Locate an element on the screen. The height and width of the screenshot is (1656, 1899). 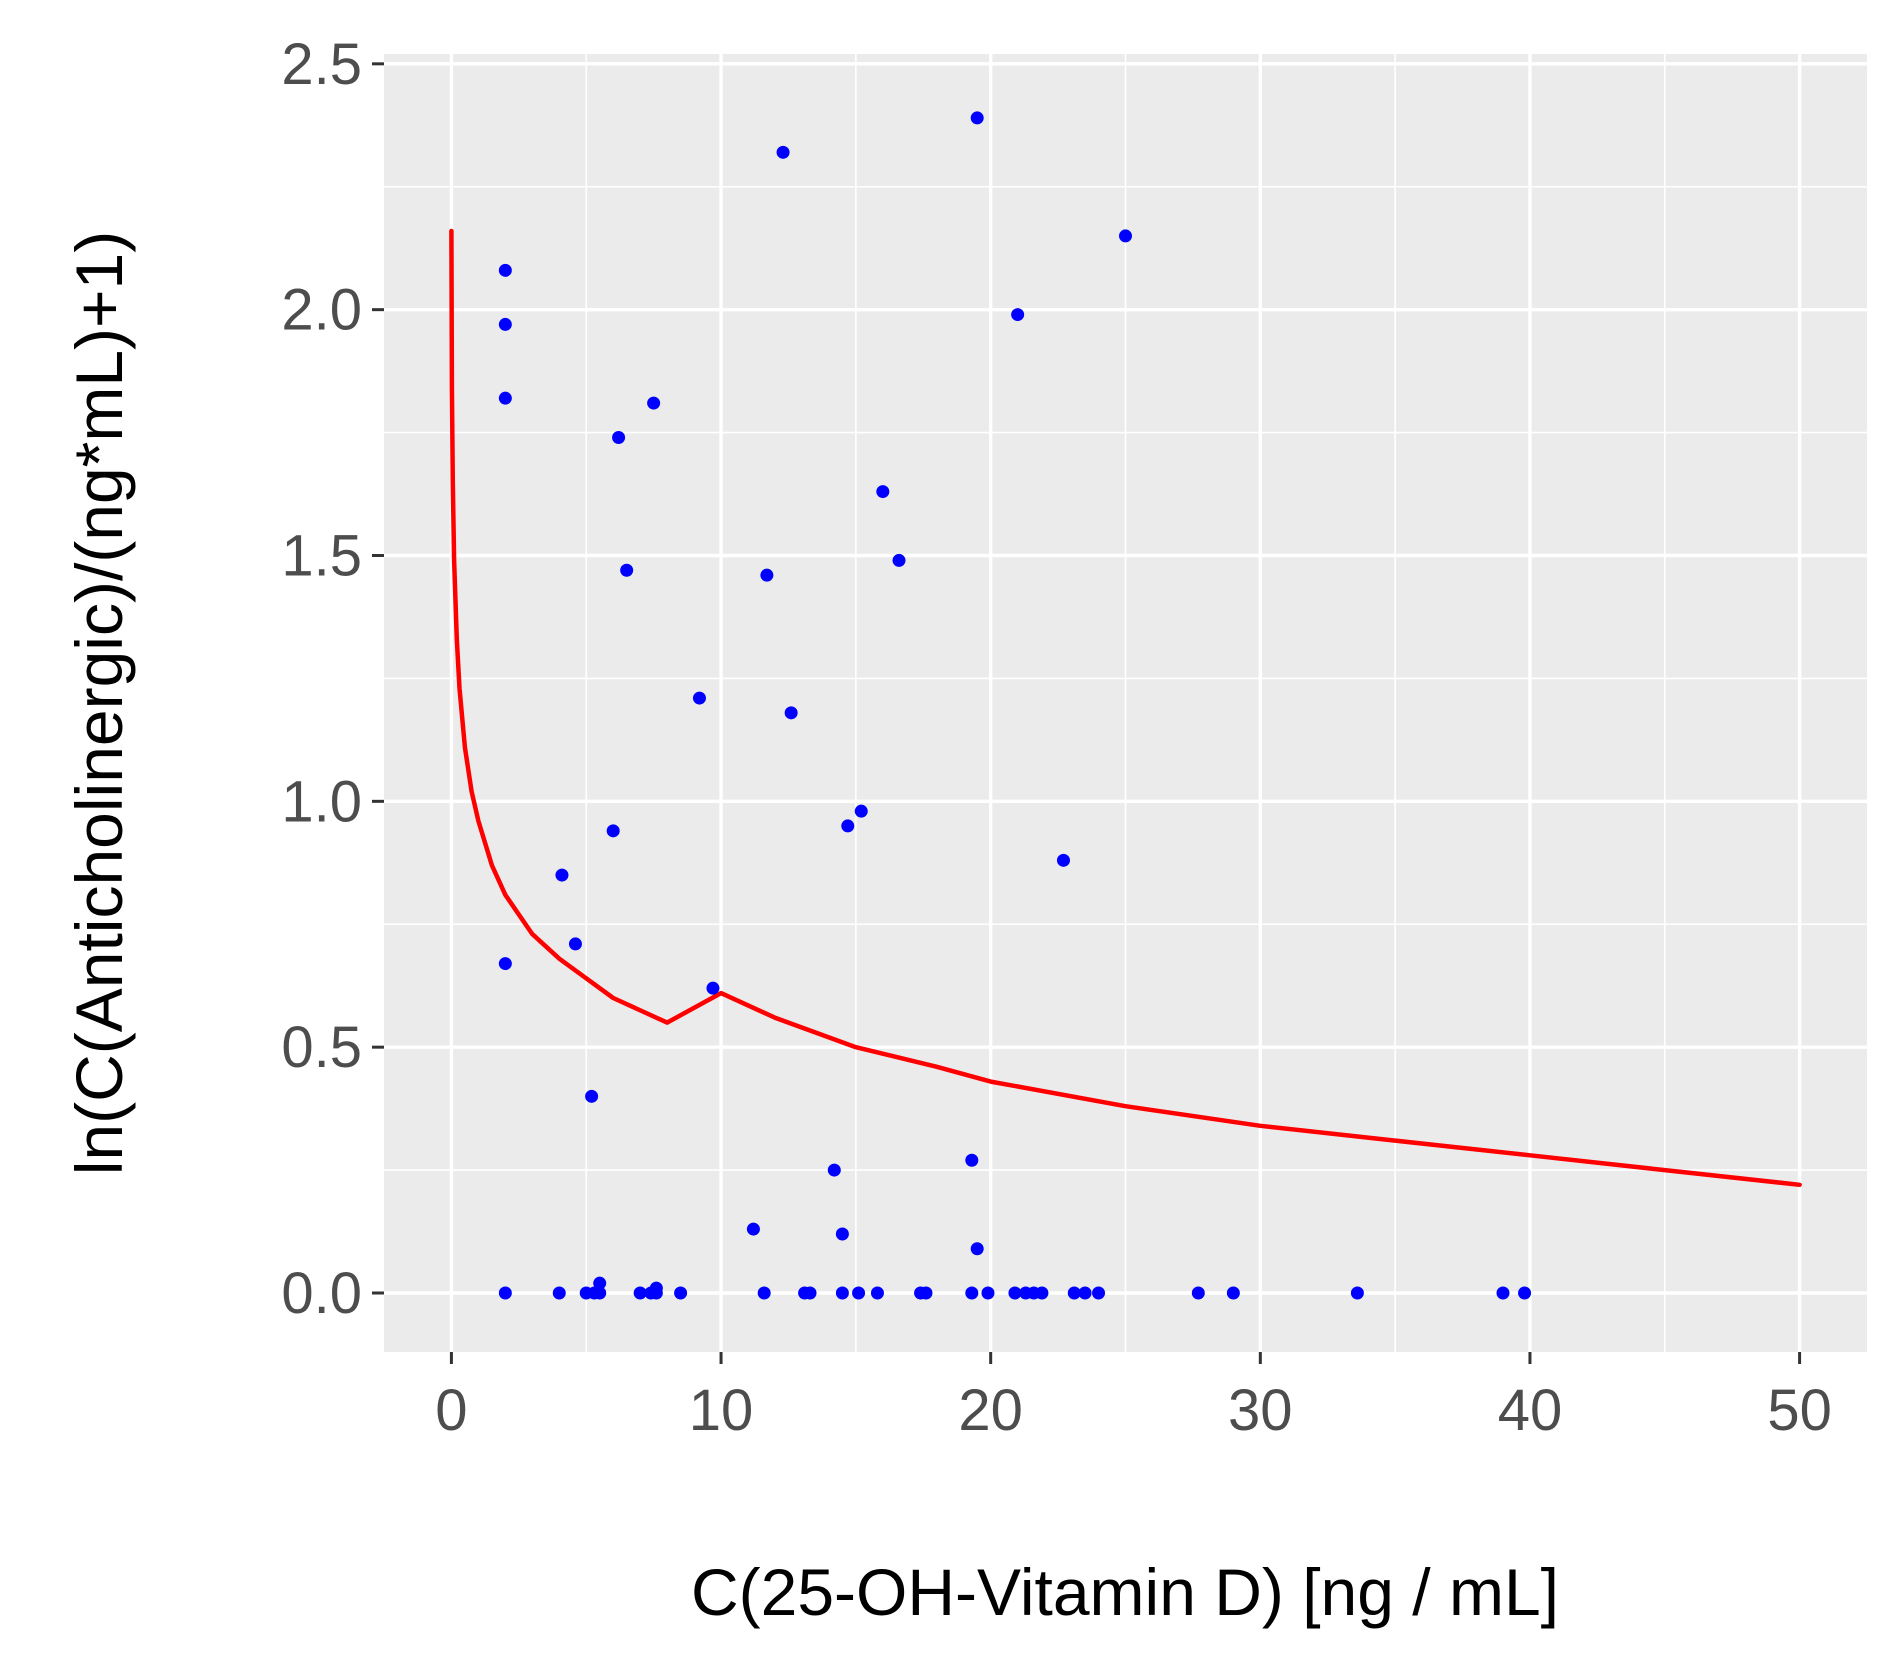
y-tick-label: 1.0 is located at coordinates (321, 801).